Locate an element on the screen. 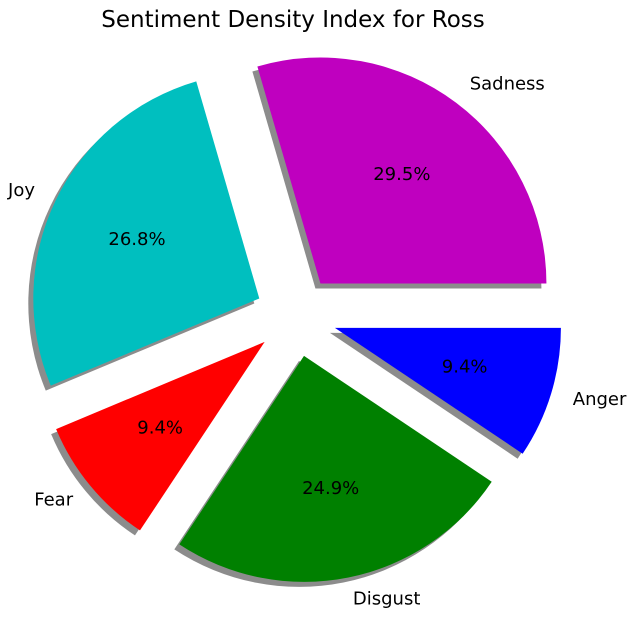 The image size is (630, 619). slice-label-sadness: Sadness is located at coordinates (507, 84).